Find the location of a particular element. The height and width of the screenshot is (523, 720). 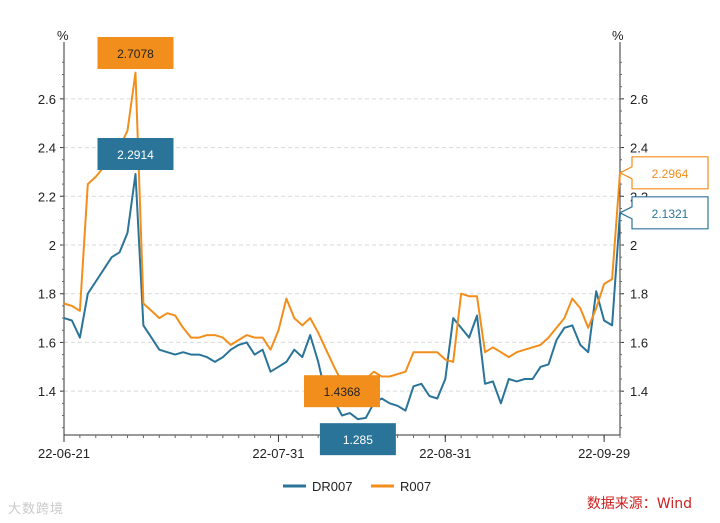

y-axis-left-ticks: 1.4 1.6 1.8 2 2.2 2.4 2.6 is located at coordinates (51, 245).